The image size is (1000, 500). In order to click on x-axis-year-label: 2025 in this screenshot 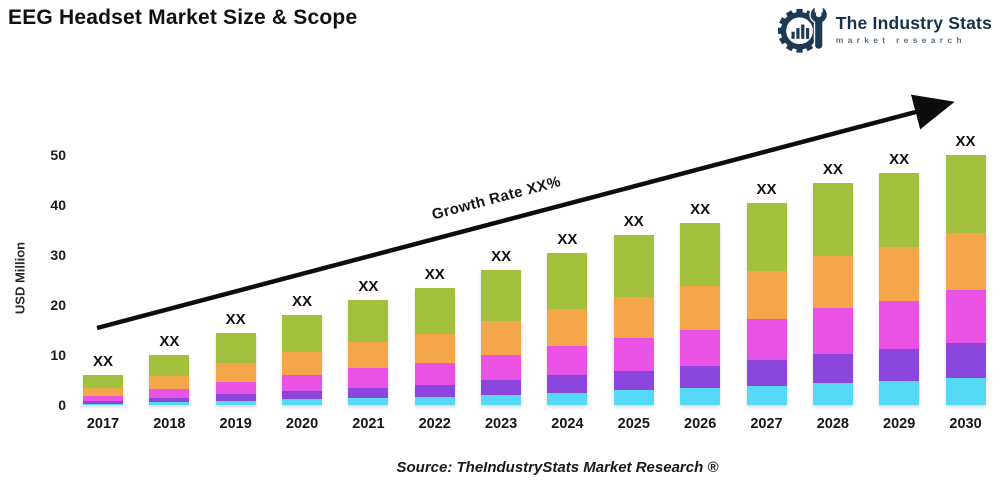, I will do `click(633, 424)`.